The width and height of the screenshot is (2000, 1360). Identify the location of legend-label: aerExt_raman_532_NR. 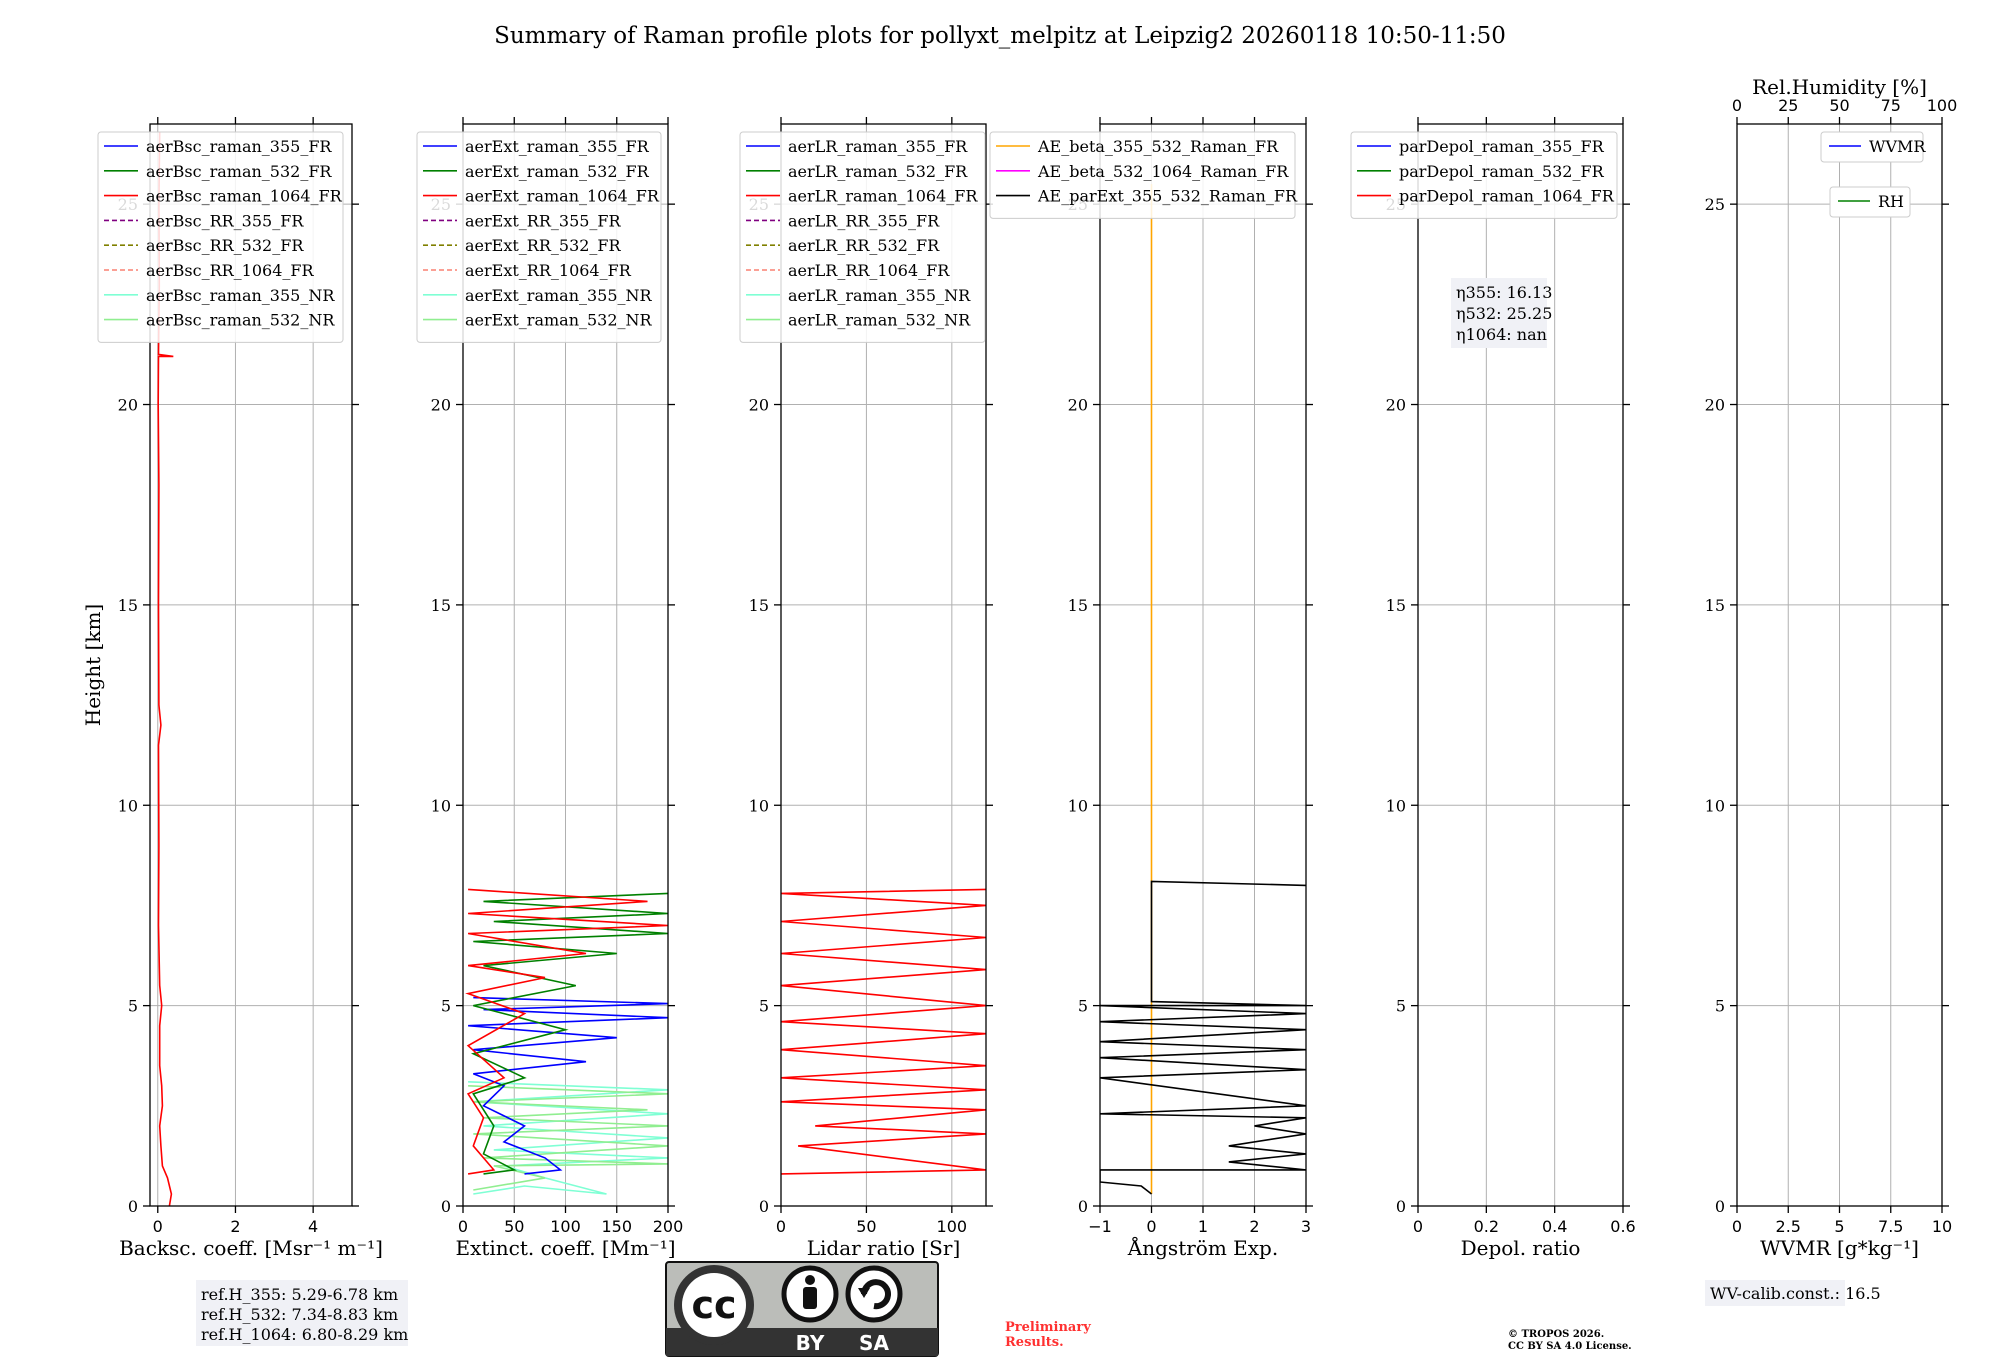
(559, 320).